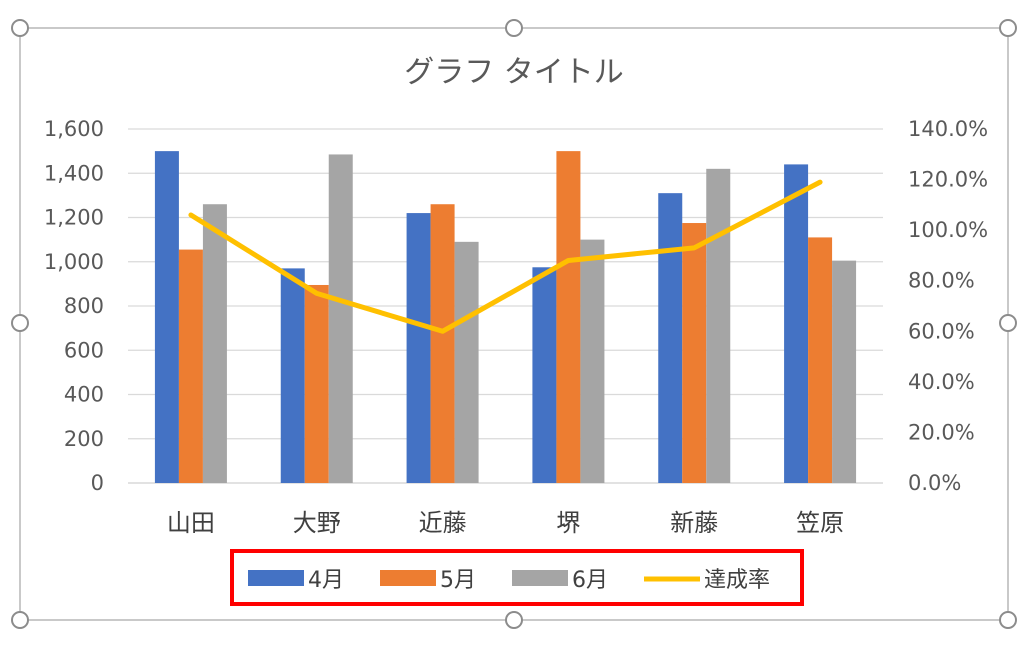  I want to click on legend: 4月 5月 6月 達成率, so click(509, 580).